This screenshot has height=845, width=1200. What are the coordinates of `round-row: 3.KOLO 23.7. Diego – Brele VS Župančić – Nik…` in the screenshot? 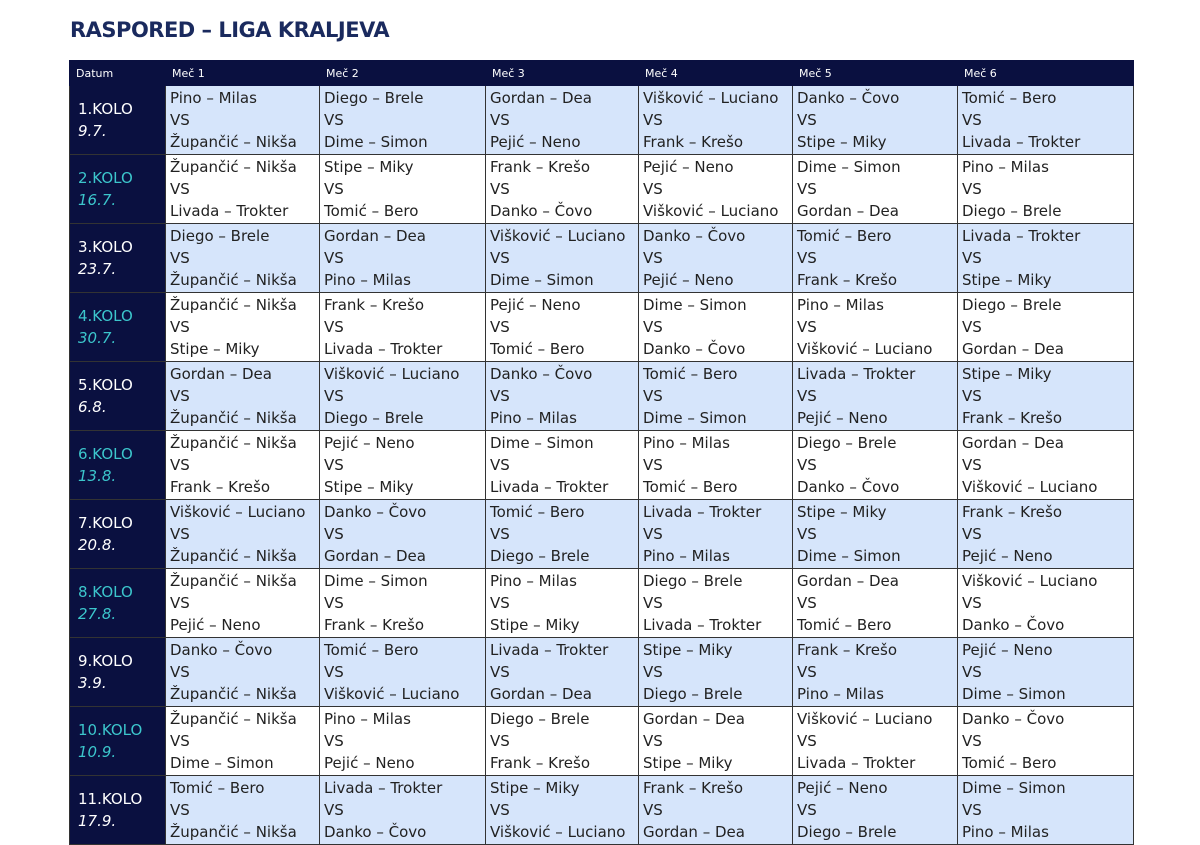 It's located at (601, 258).